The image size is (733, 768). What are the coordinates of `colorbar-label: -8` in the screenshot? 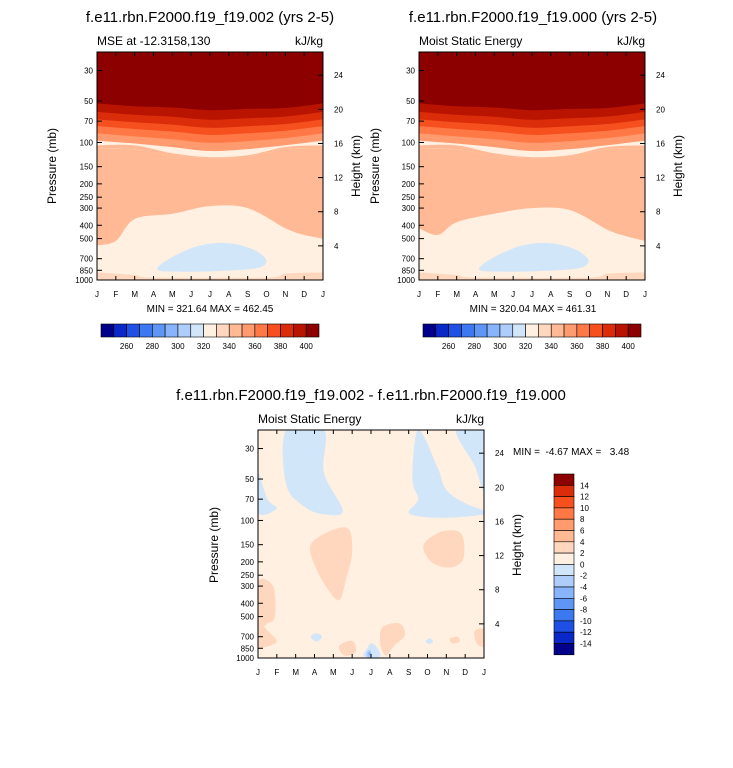 It's located at (584, 610).